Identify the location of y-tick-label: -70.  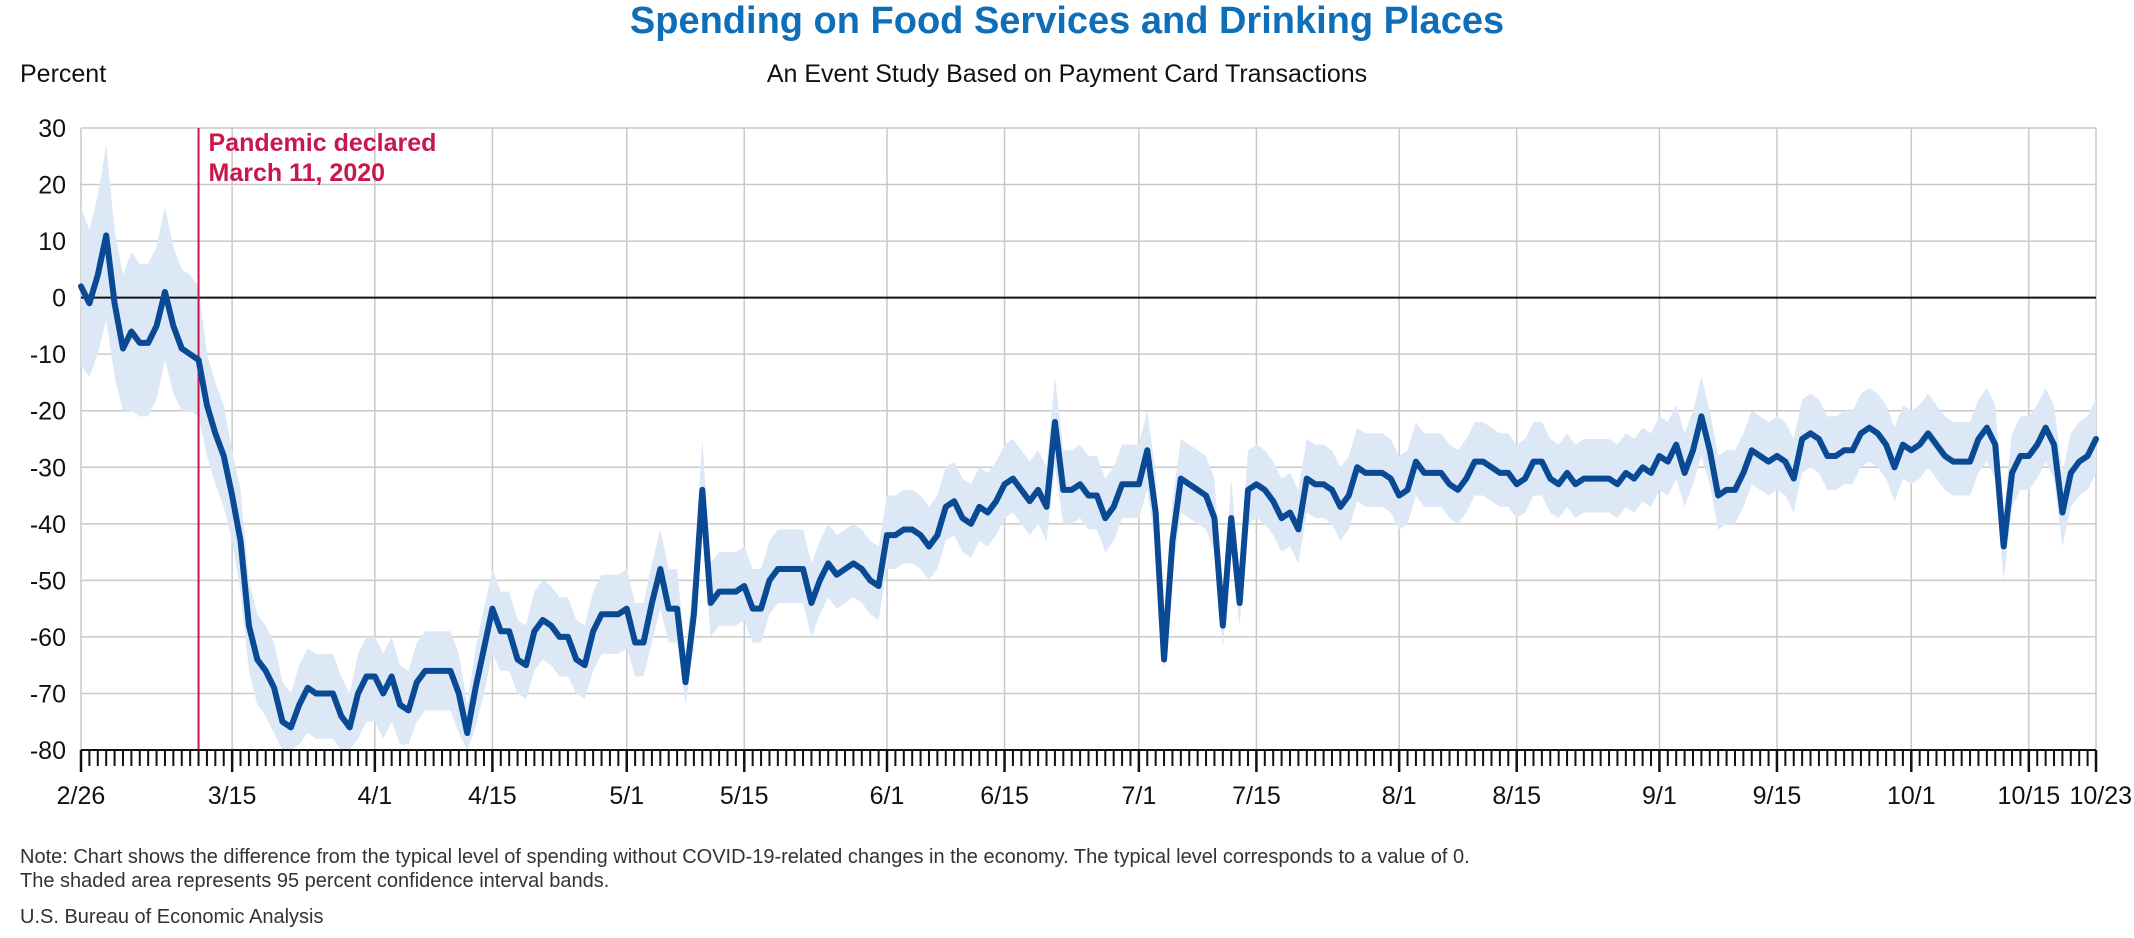
(48, 694).